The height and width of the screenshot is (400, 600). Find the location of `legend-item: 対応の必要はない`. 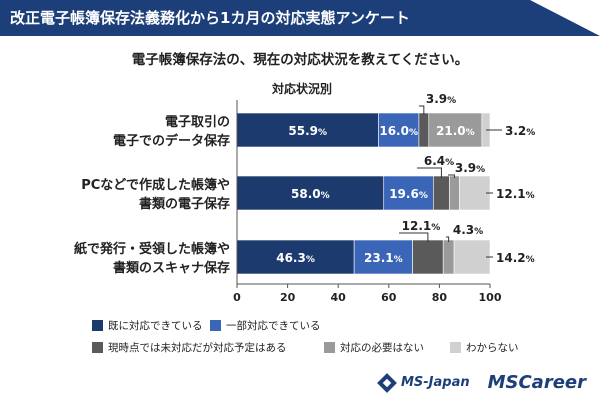

legend-item: 対応の必要はない is located at coordinates (374, 347).